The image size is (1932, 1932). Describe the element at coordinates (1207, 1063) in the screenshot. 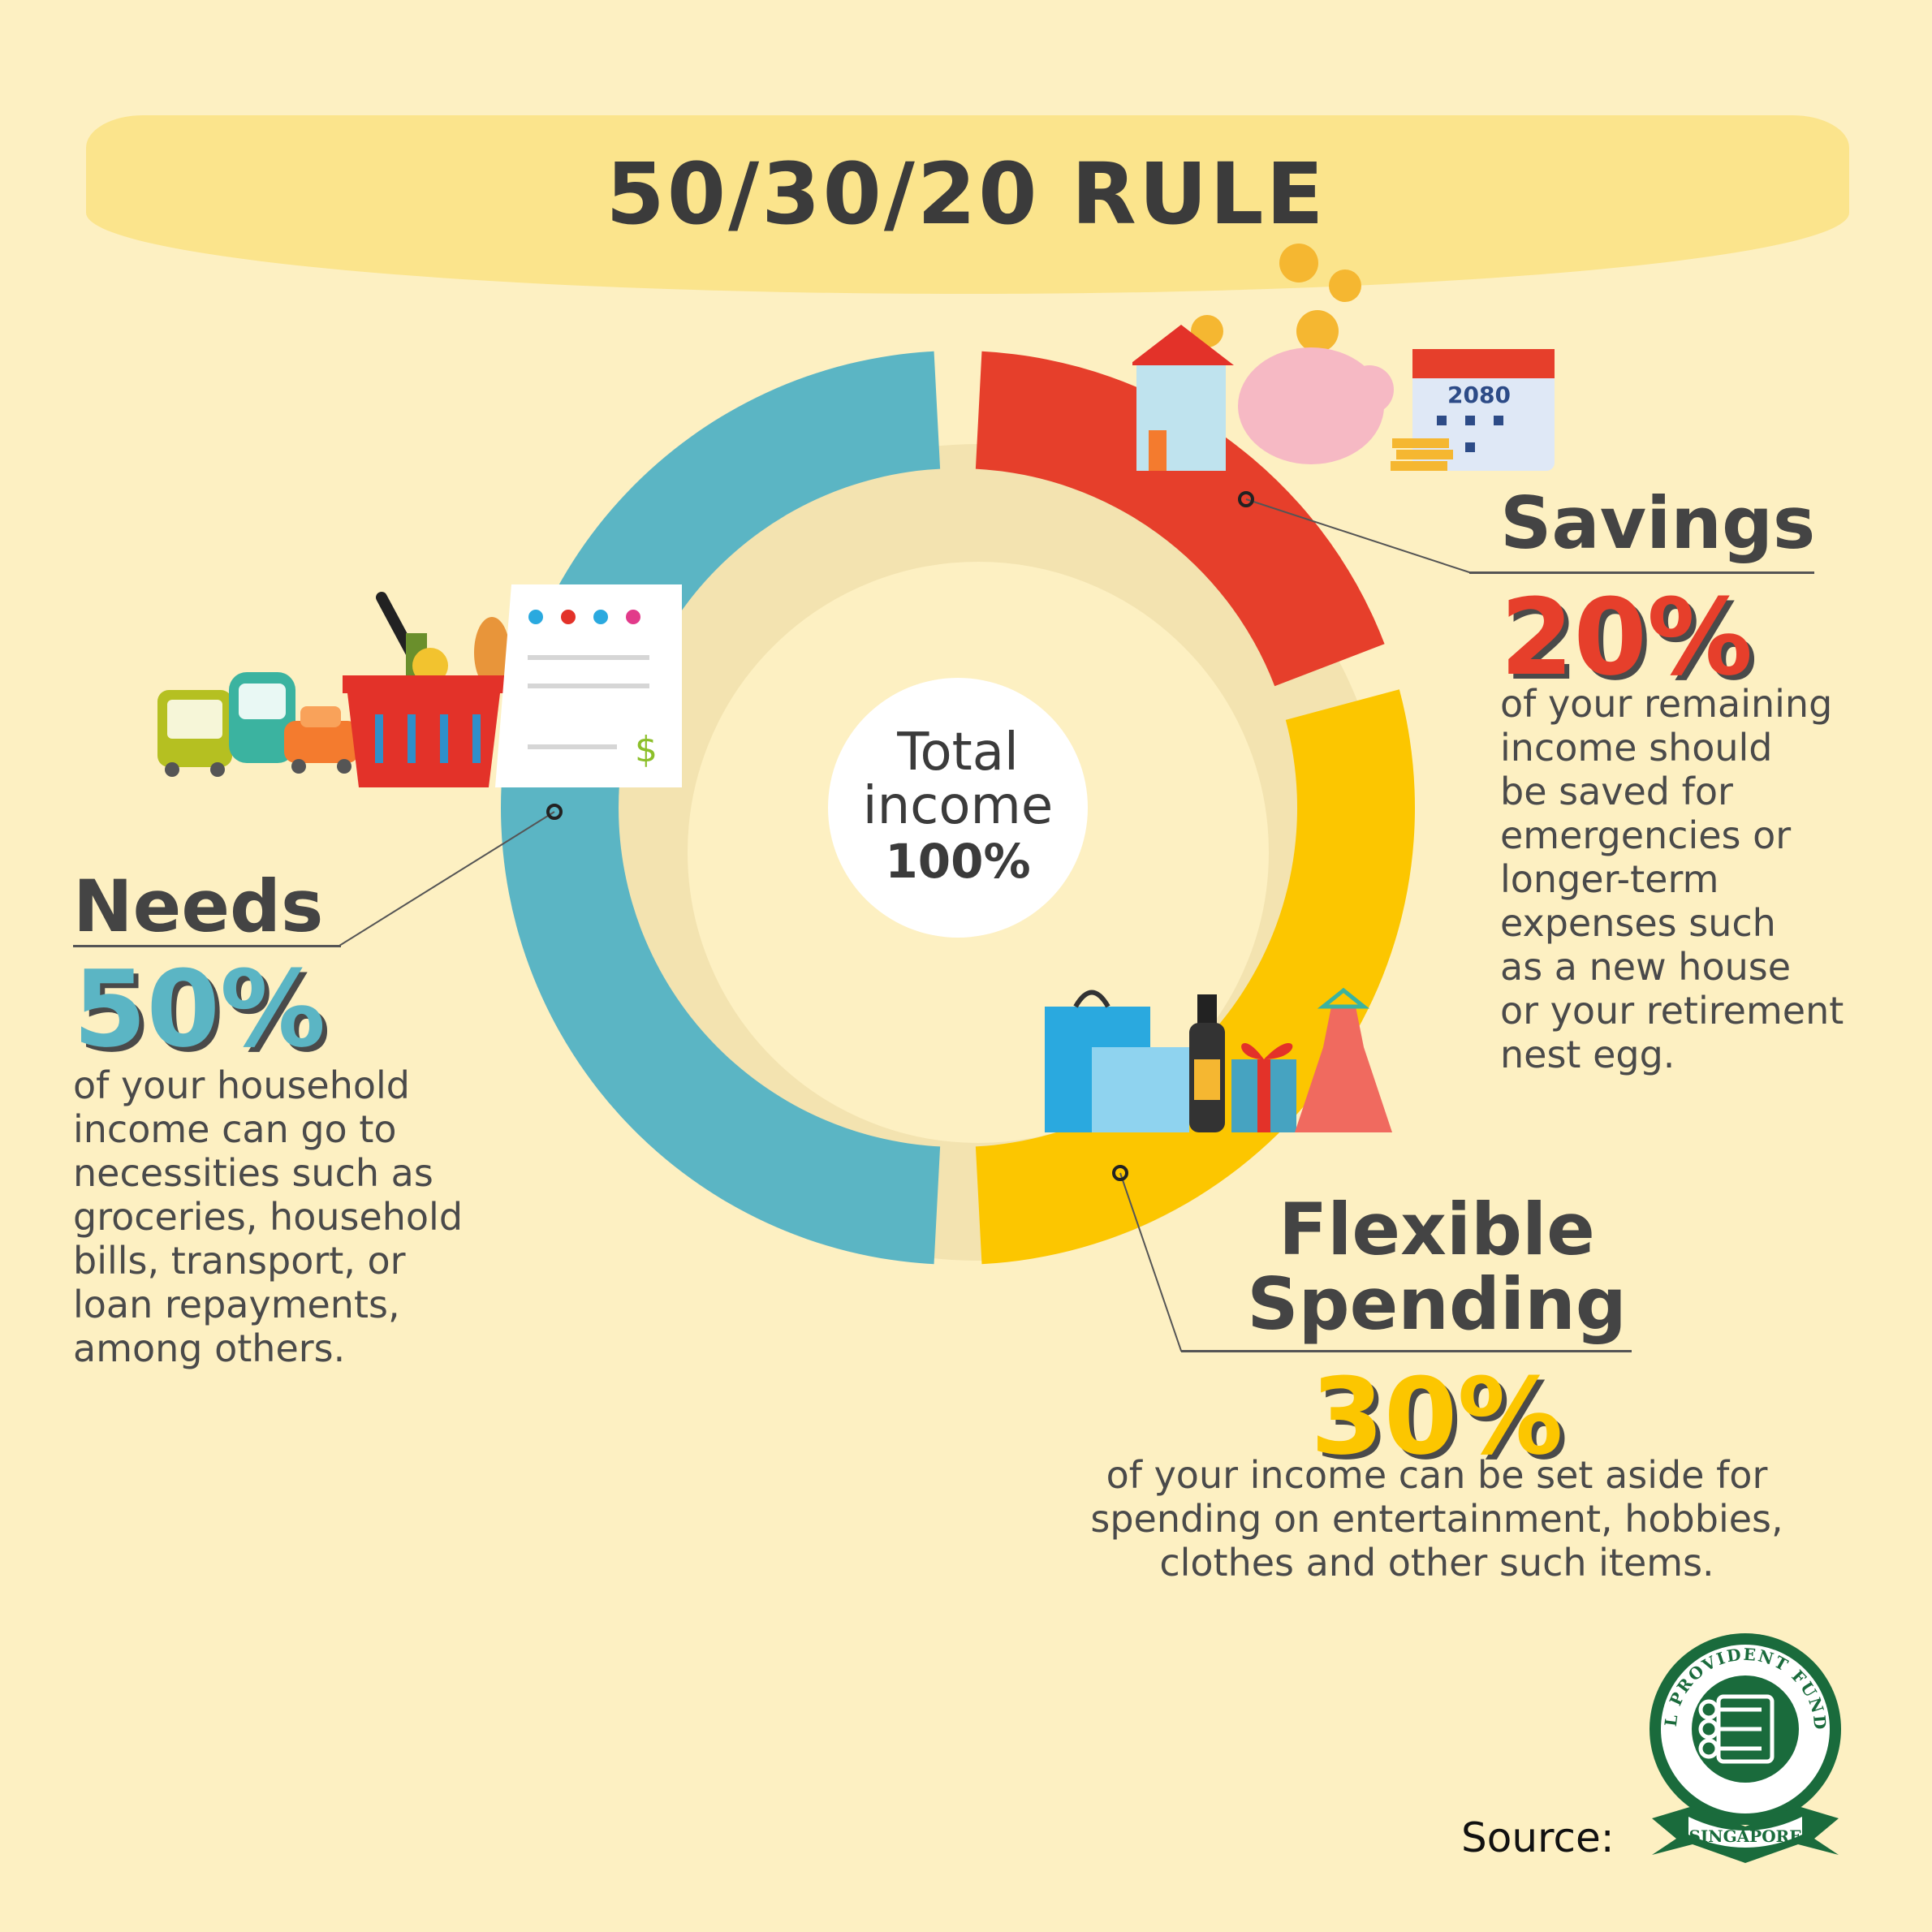

I see `wine-bottle-icon` at that location.